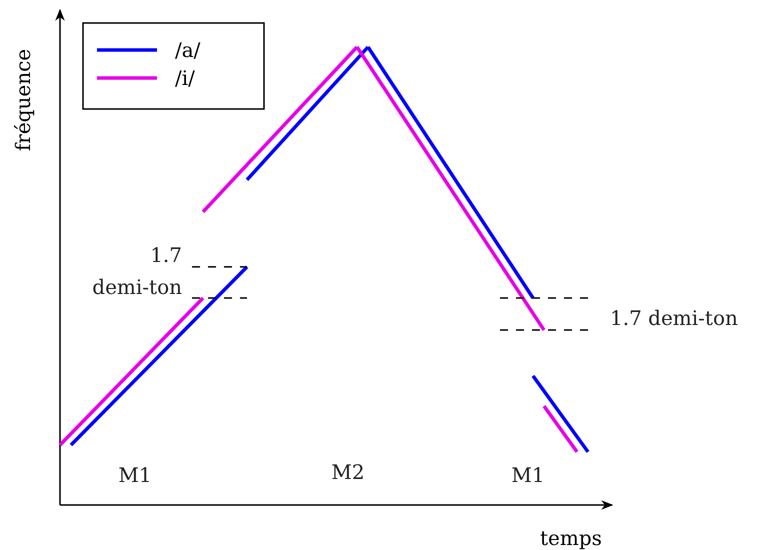 The width and height of the screenshot is (769, 550). Describe the element at coordinates (185, 78) in the screenshot. I see `legend-label: /i/` at that location.